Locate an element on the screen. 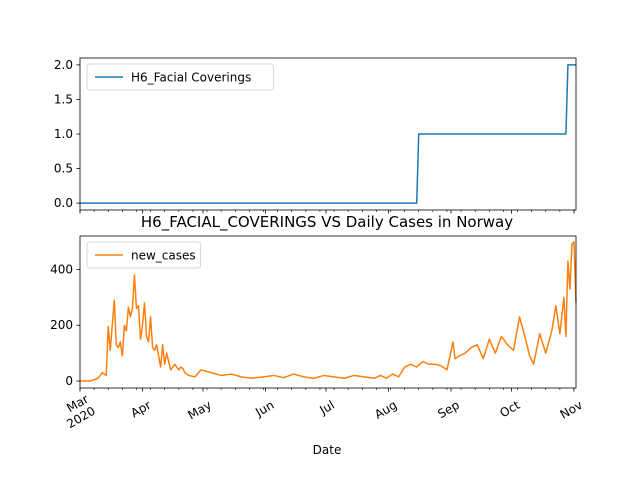  y-tick-label: 0.5 is located at coordinates (63, 169).